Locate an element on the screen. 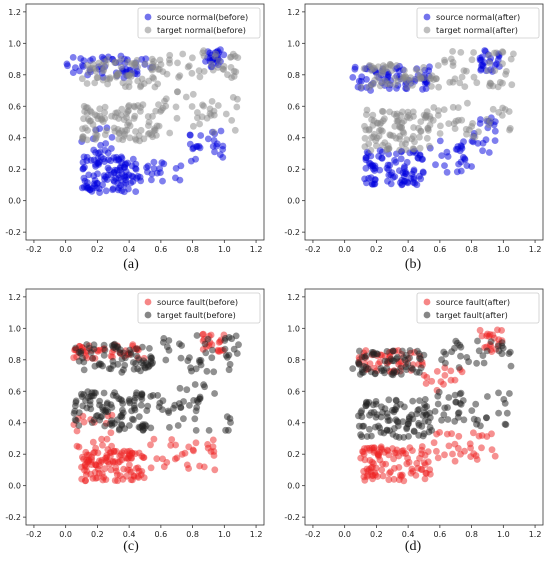 The height and width of the screenshot is (572, 550). x-tick-label: 0.4 is located at coordinates (129, 249).